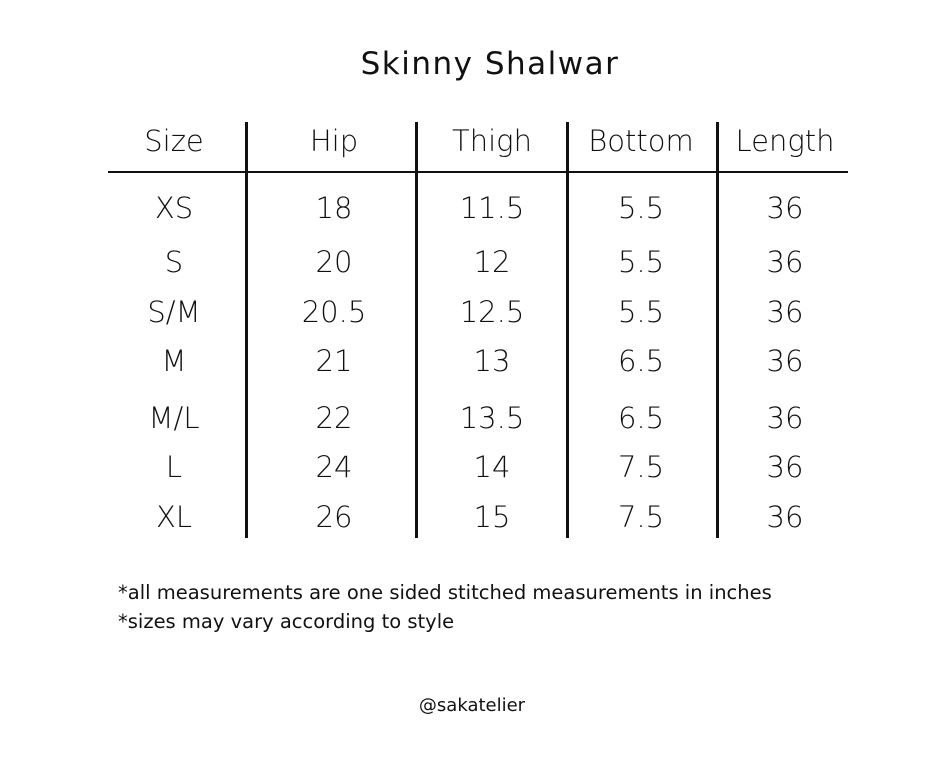  What do you see at coordinates (478, 172) in the screenshot?
I see `header-divider` at bounding box center [478, 172].